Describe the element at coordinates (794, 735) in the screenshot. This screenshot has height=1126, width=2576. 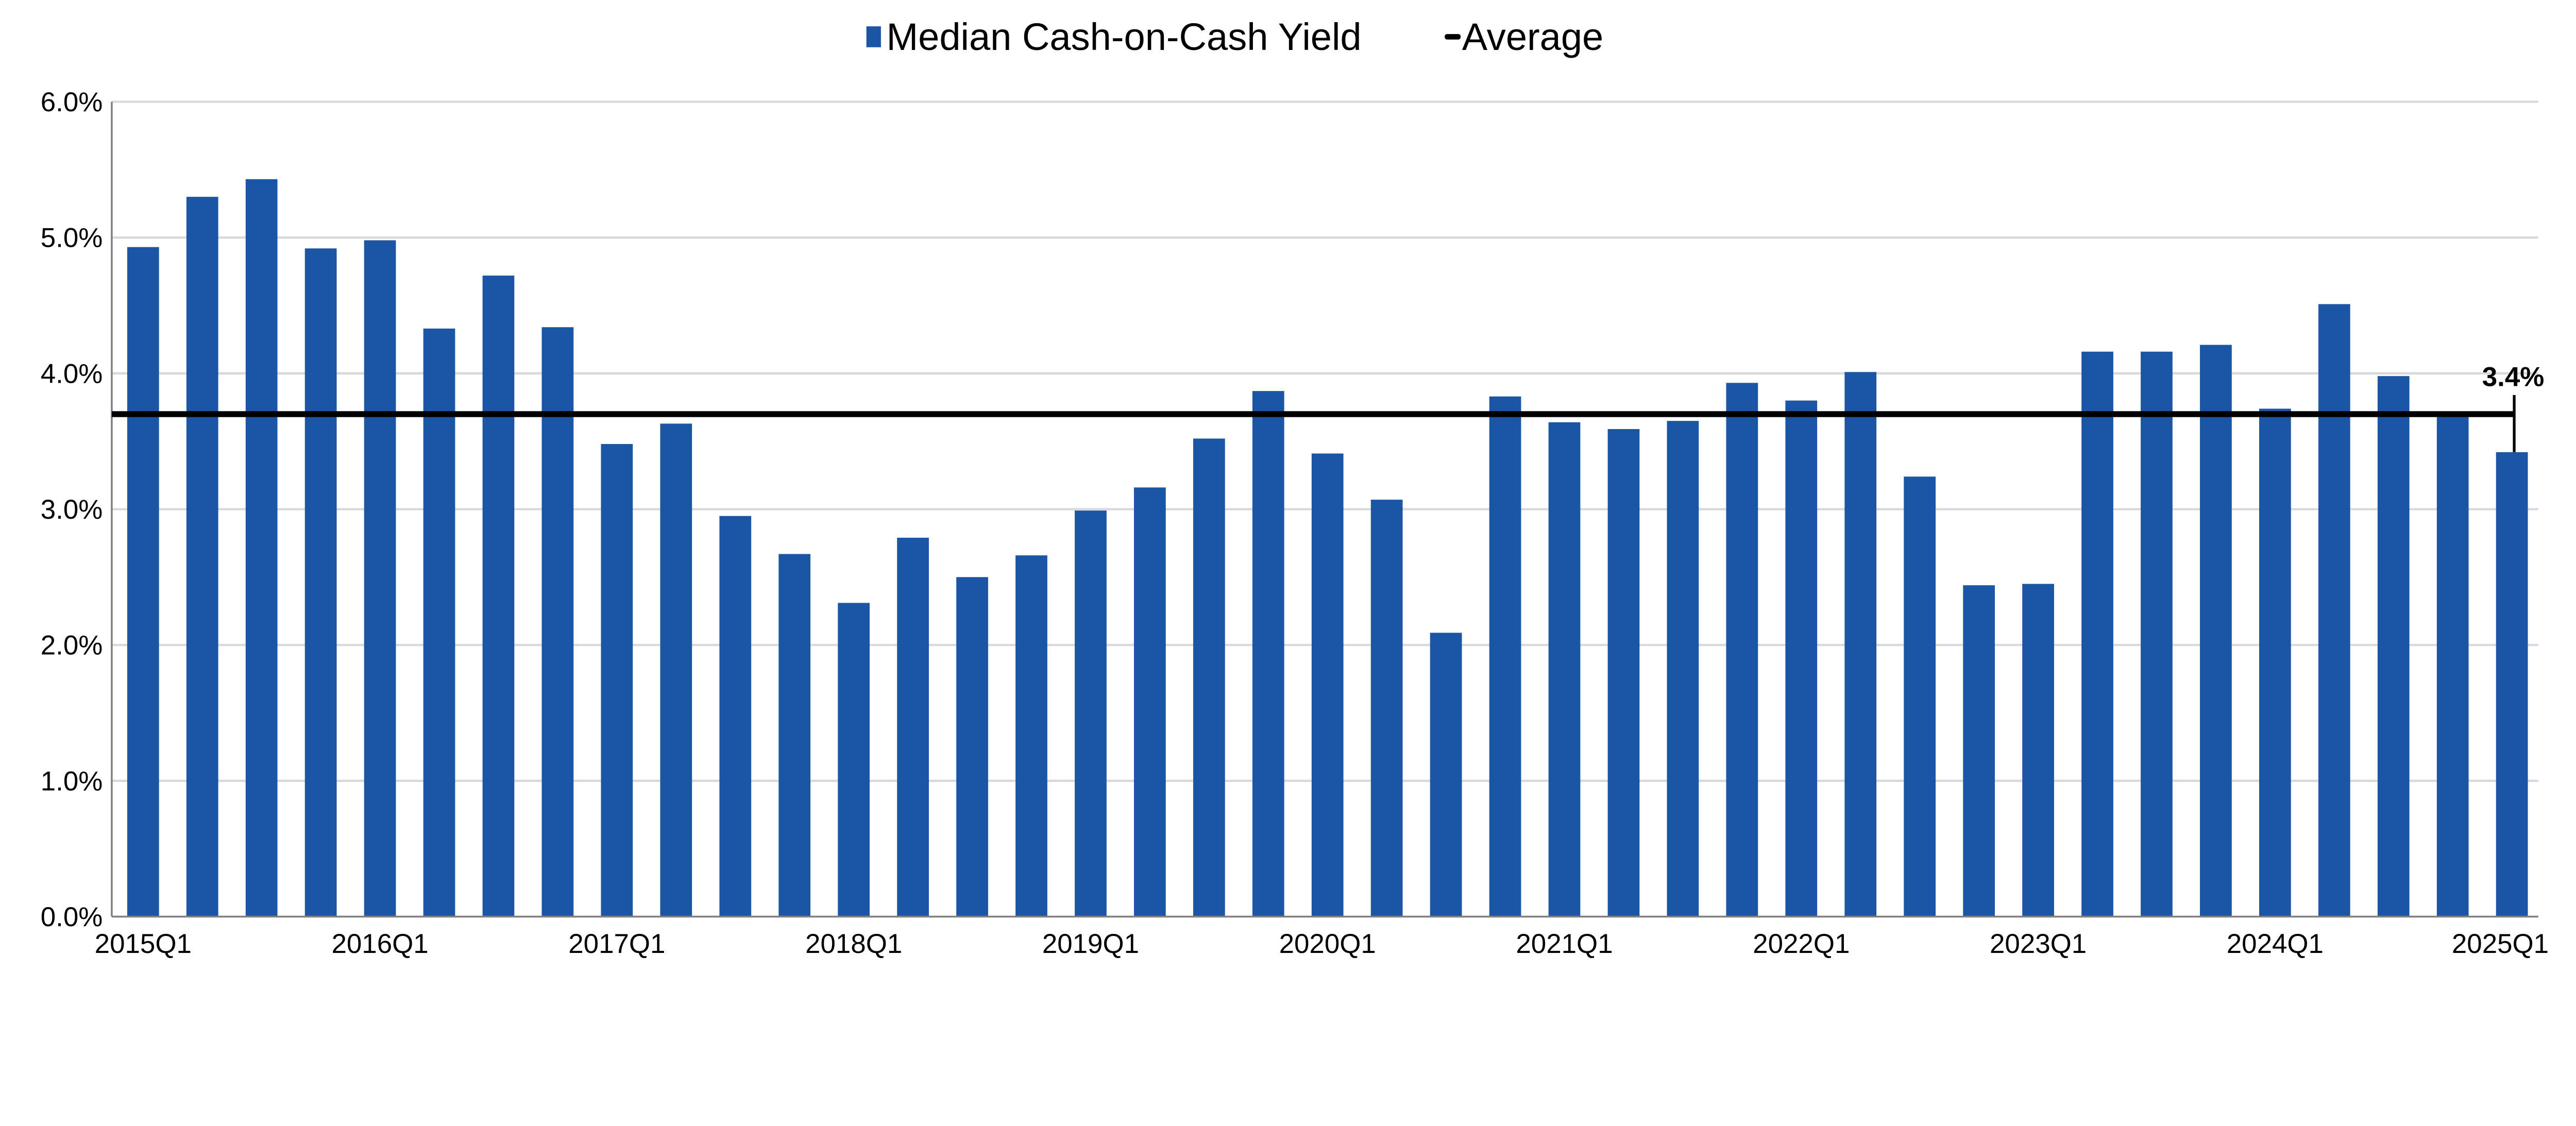
I see `bar-2017Q4` at that location.